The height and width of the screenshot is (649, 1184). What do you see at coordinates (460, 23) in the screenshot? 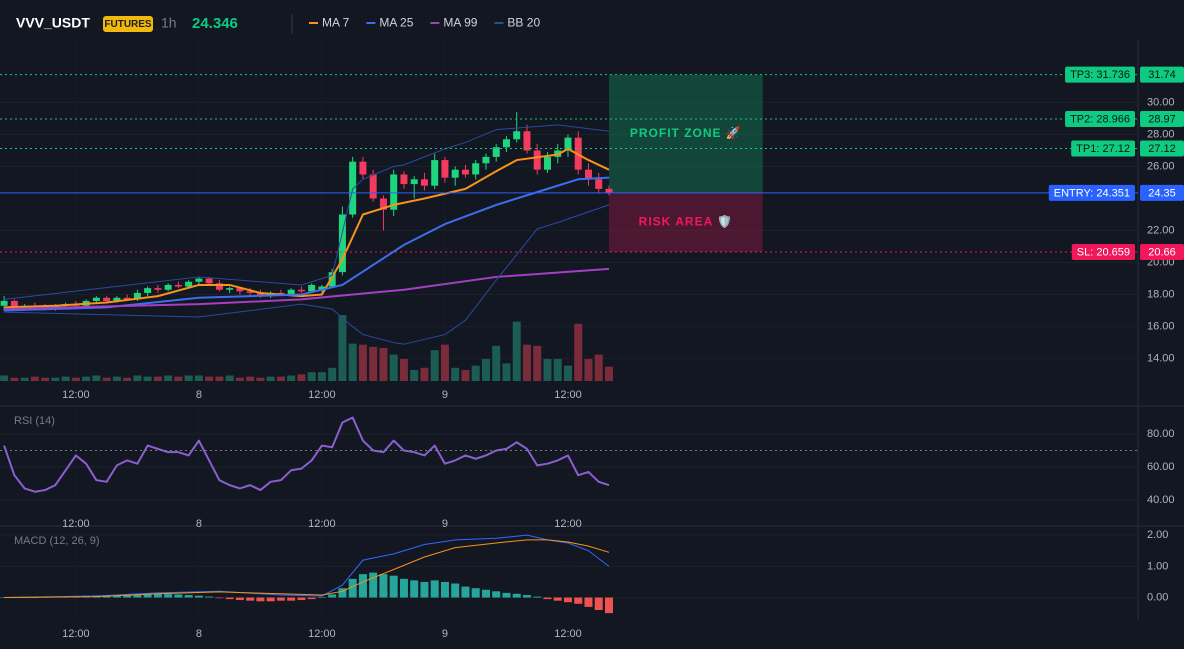
I see `legend-label: MA 99` at bounding box center [460, 23].